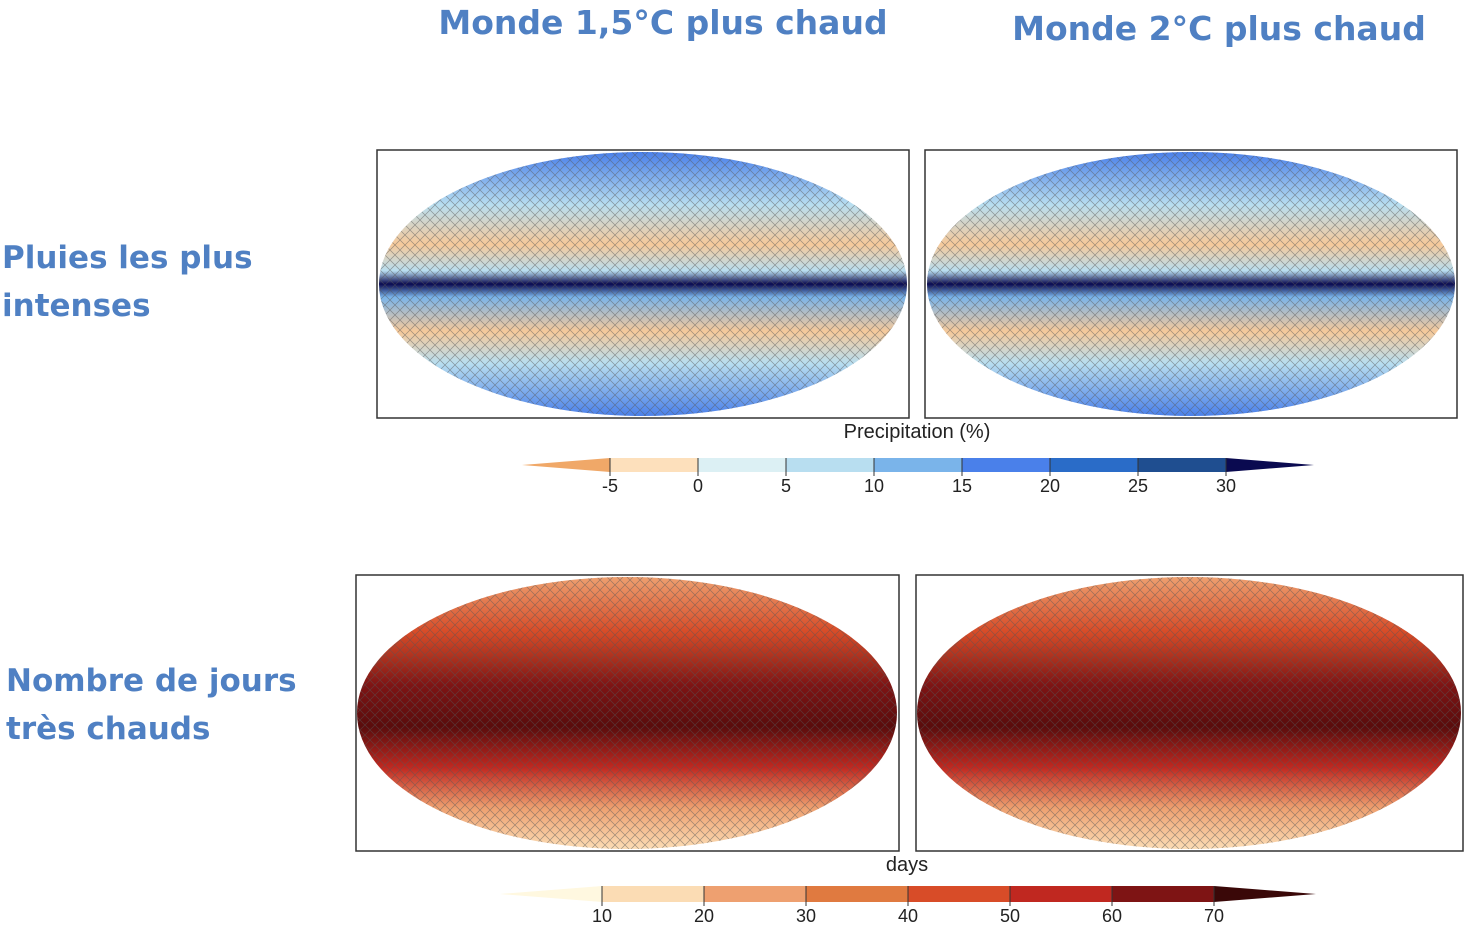  Describe the element at coordinates (127, 282) in the screenshot. I see `row-label: Pluies les plus intenses` at that location.